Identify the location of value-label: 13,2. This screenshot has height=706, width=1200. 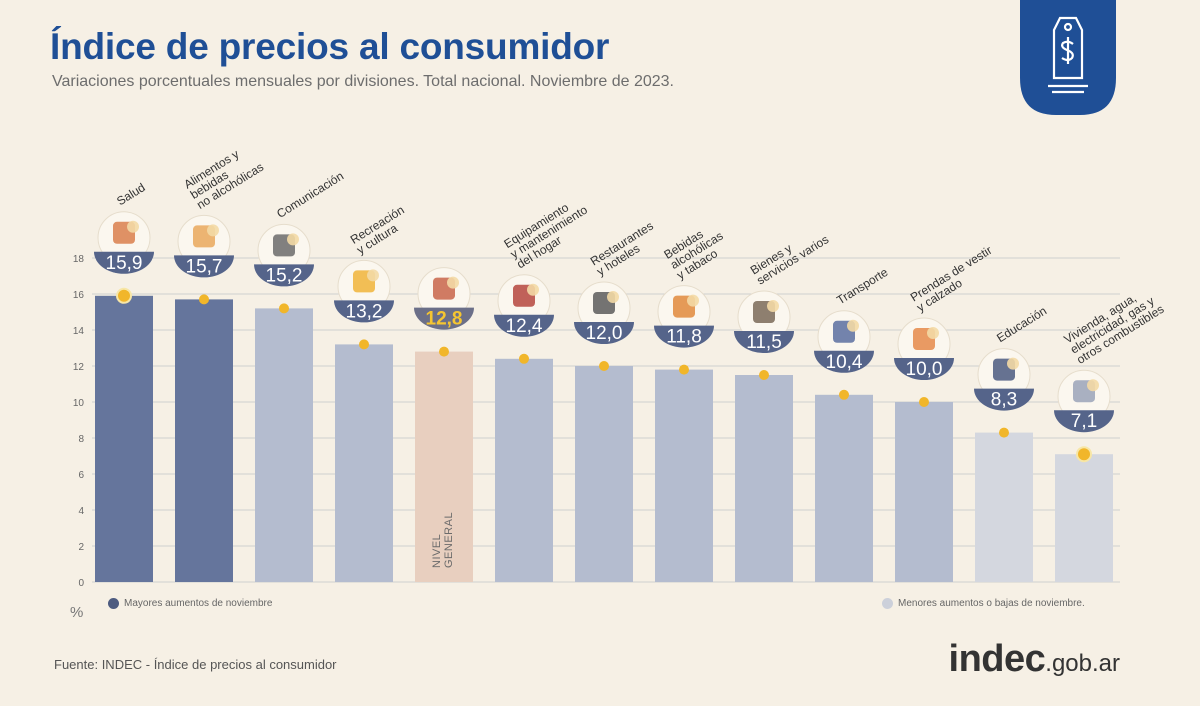
(364, 311).